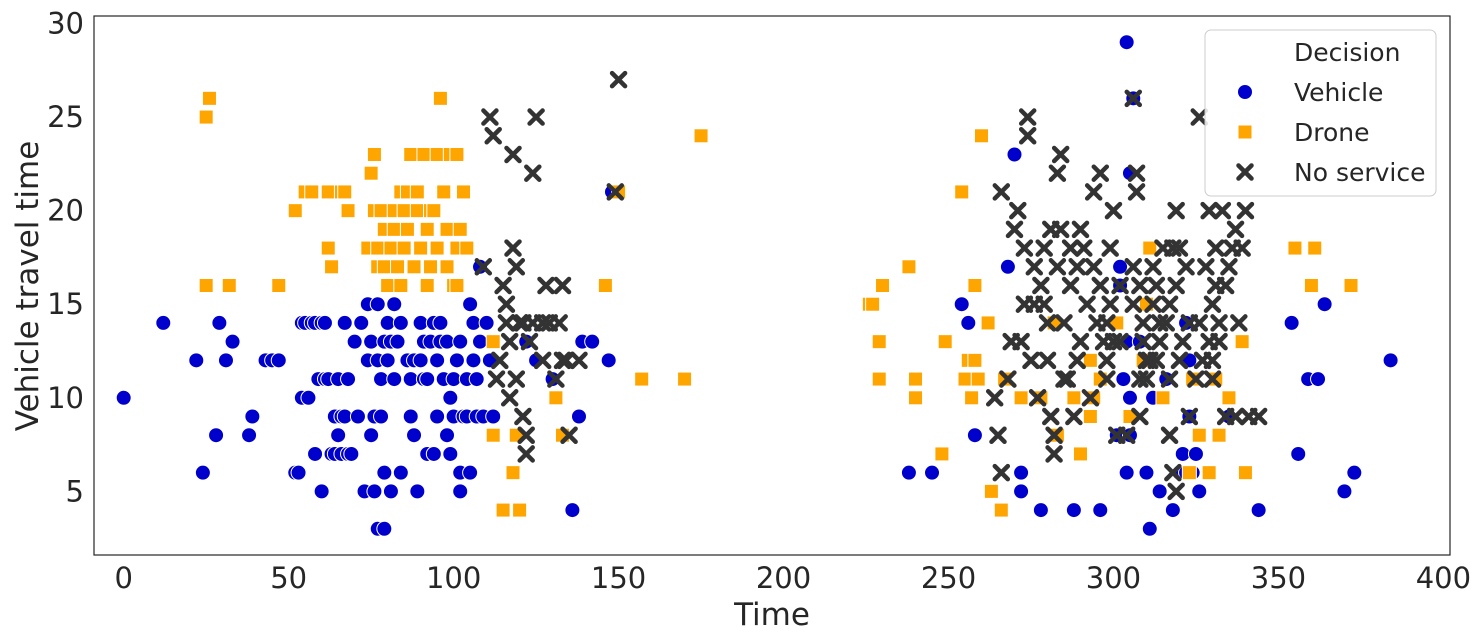 The width and height of the screenshot is (1477, 642). Describe the element at coordinates (65, 257) in the screenshot. I see `y-axis-ticks: 5 10 15 20 25 30` at that location.